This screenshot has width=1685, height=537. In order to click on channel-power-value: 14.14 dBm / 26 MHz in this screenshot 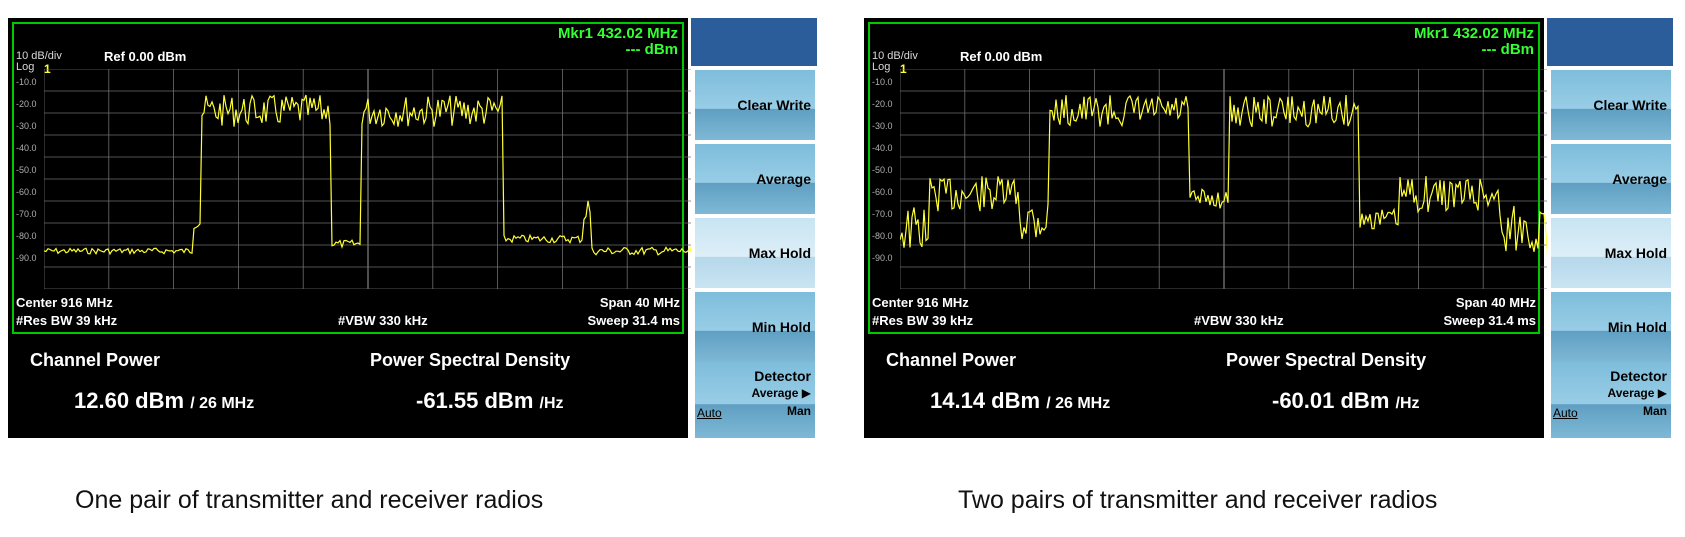, I will do `click(1020, 400)`.